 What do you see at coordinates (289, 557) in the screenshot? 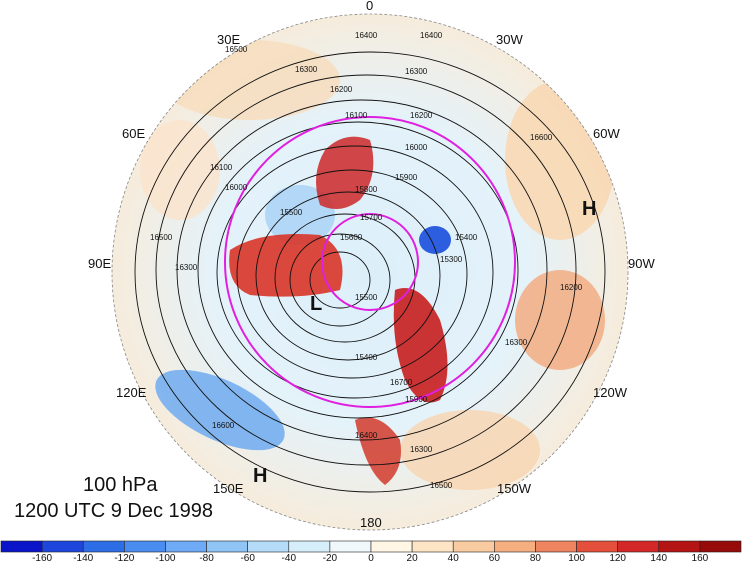
I see `colorbar-tick-label: -40` at bounding box center [289, 557].